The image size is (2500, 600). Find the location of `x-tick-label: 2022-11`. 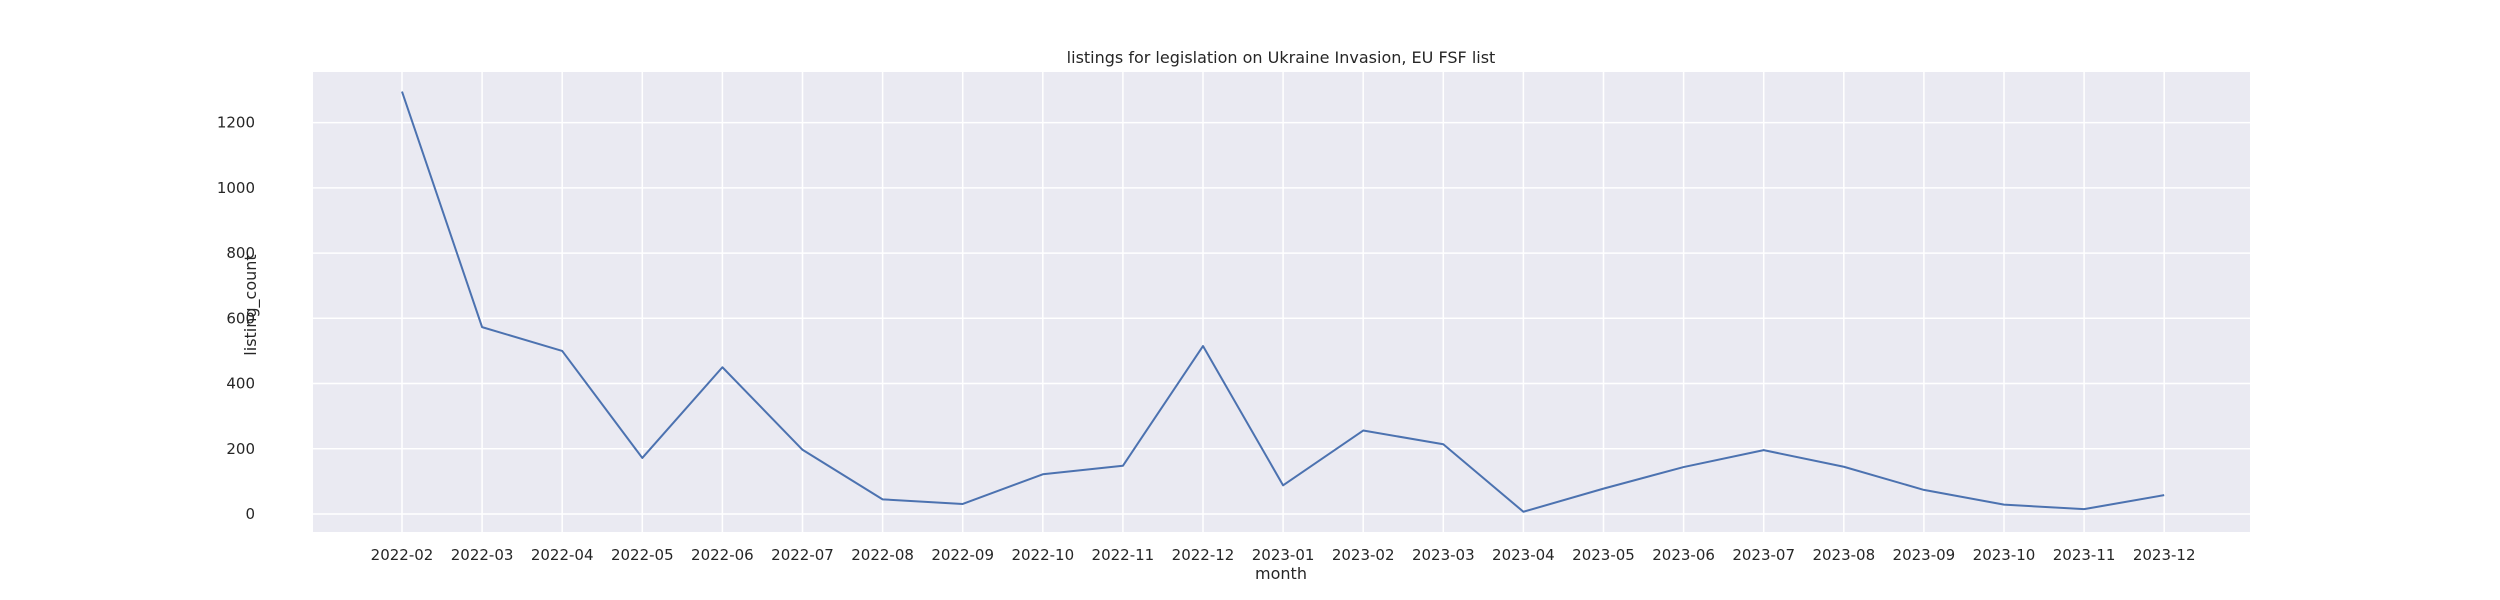

x-tick-label: 2022-11 is located at coordinates (1123, 555).